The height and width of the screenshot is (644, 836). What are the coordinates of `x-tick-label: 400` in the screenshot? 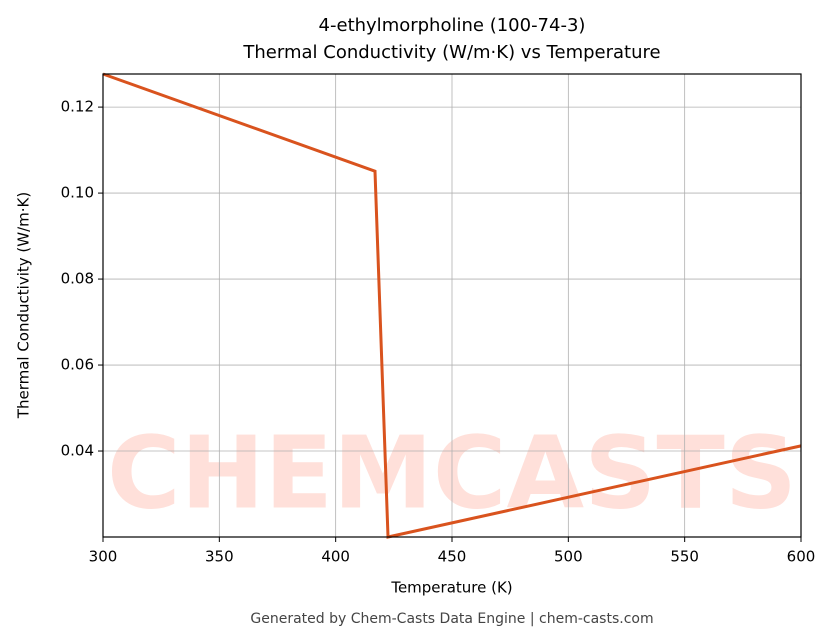 It's located at (335, 557).